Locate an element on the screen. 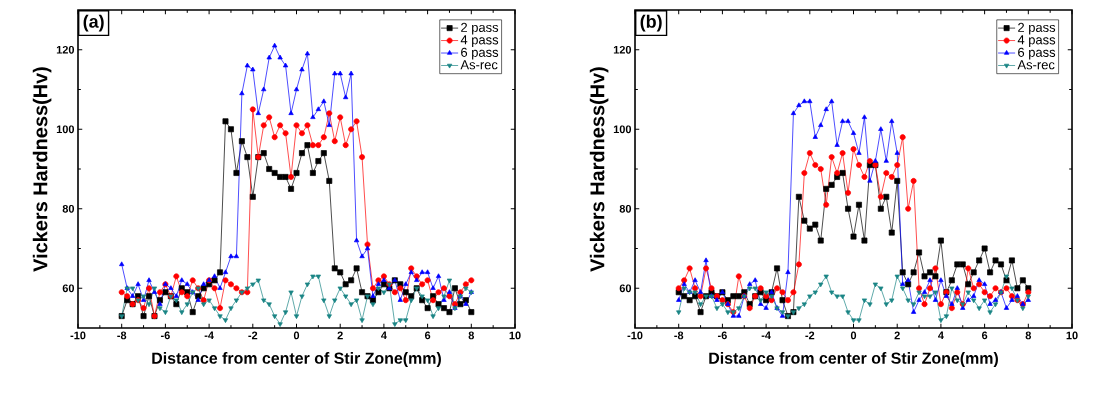  chart-title: (b) is located at coordinates (651, 23).